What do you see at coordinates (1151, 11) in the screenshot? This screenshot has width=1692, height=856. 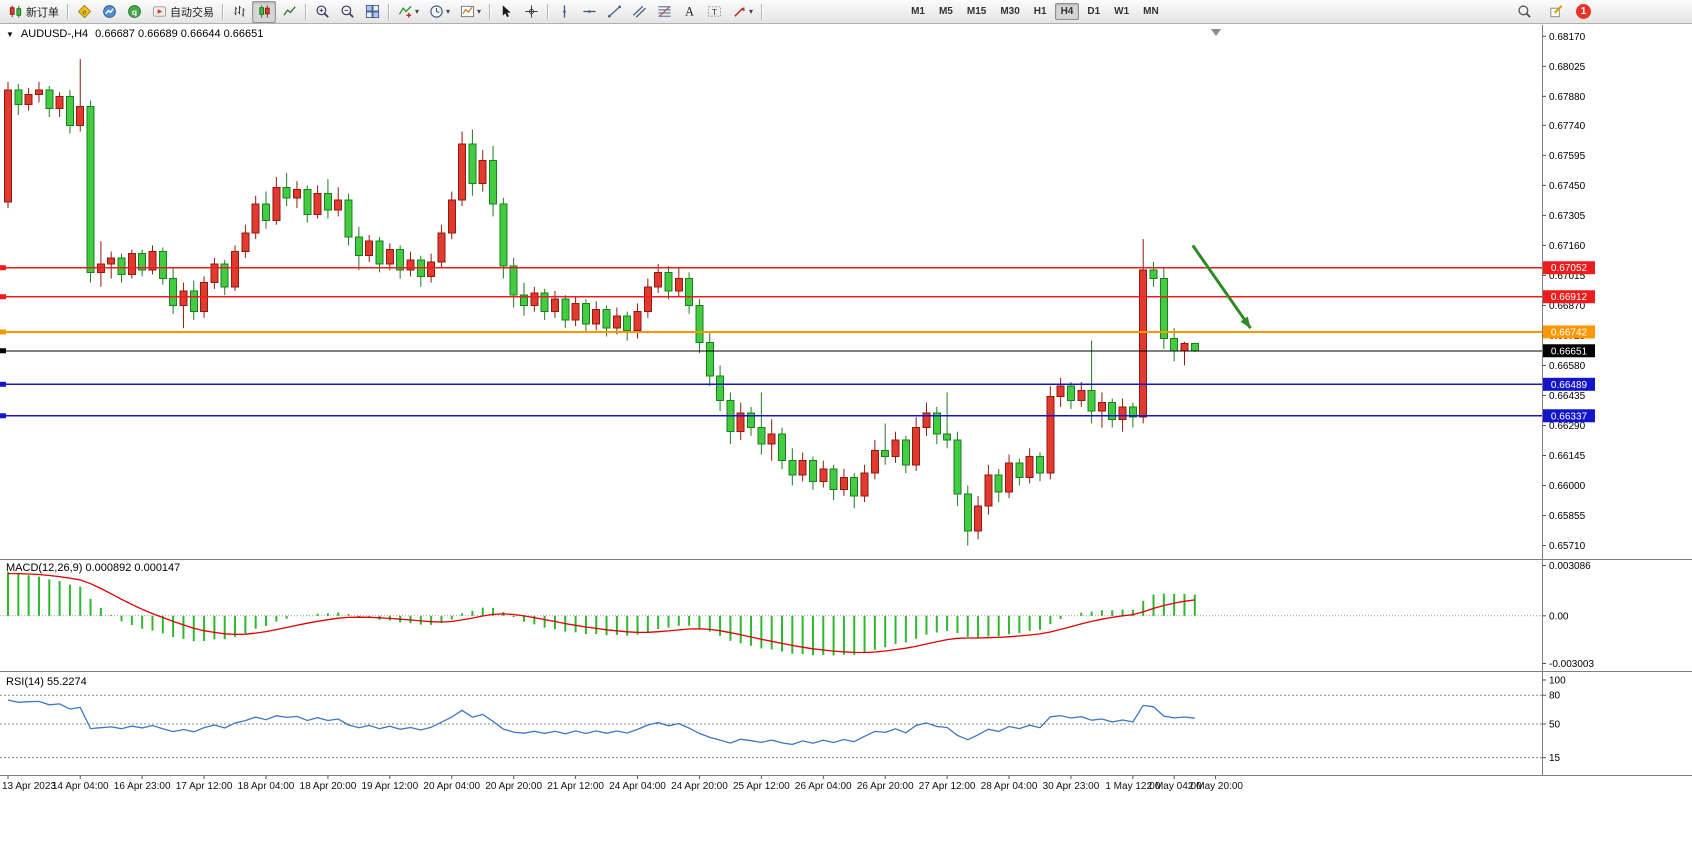 I see `timeframe-button-mn: MN` at bounding box center [1151, 11].